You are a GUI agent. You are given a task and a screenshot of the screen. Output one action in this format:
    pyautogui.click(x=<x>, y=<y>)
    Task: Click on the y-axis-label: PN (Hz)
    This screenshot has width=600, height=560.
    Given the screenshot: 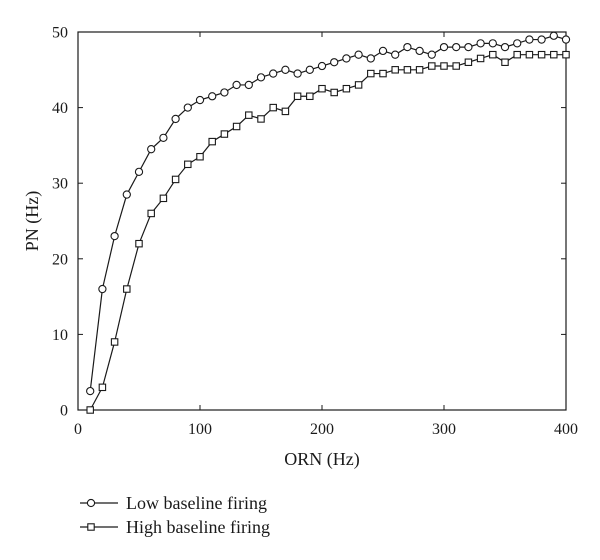 What is the action you would take?
    pyautogui.click(x=32, y=221)
    